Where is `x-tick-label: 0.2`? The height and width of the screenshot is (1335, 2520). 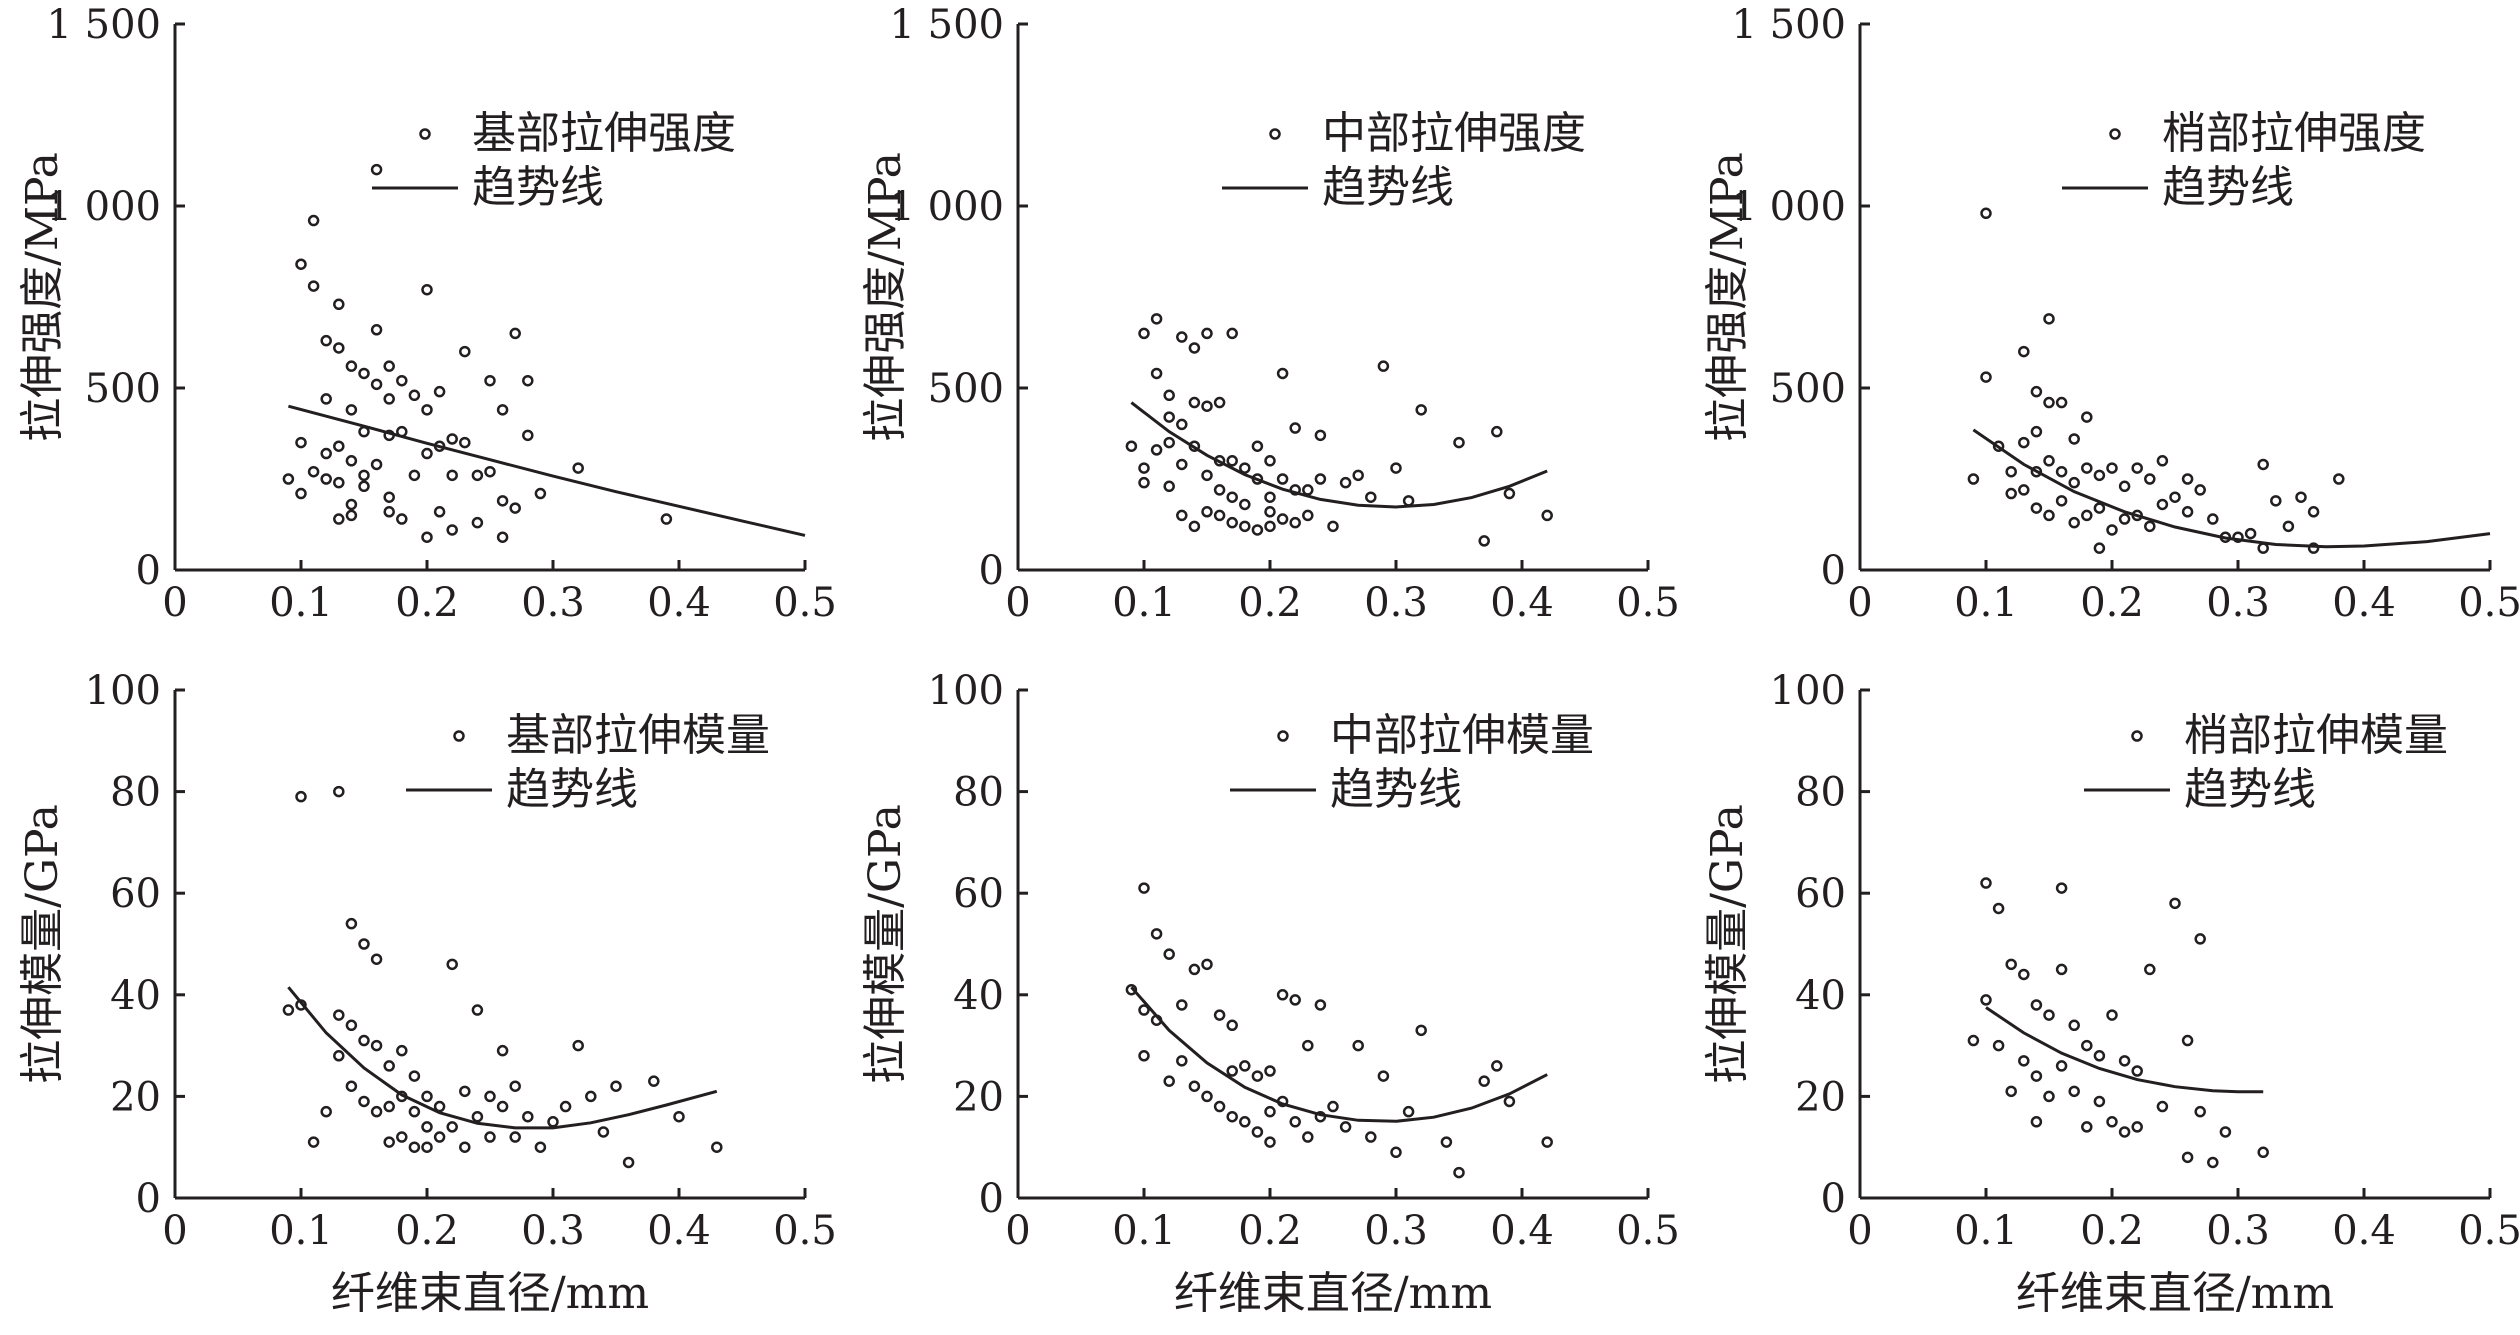
x-tick-label: 0.2 is located at coordinates (427, 1231).